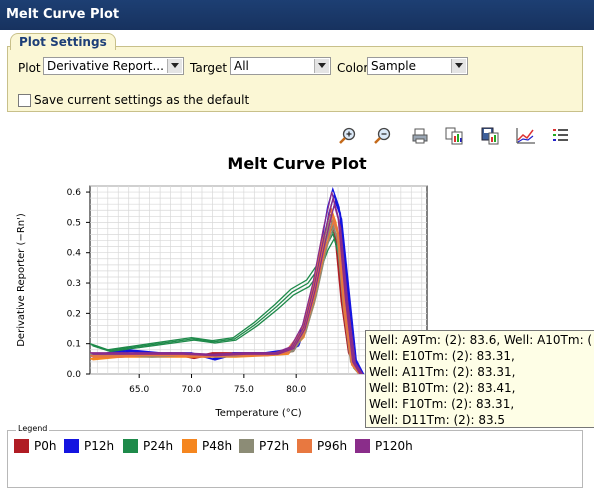 The image size is (594, 496). Describe the element at coordinates (561, 136) in the screenshot. I see `list-icon` at that location.